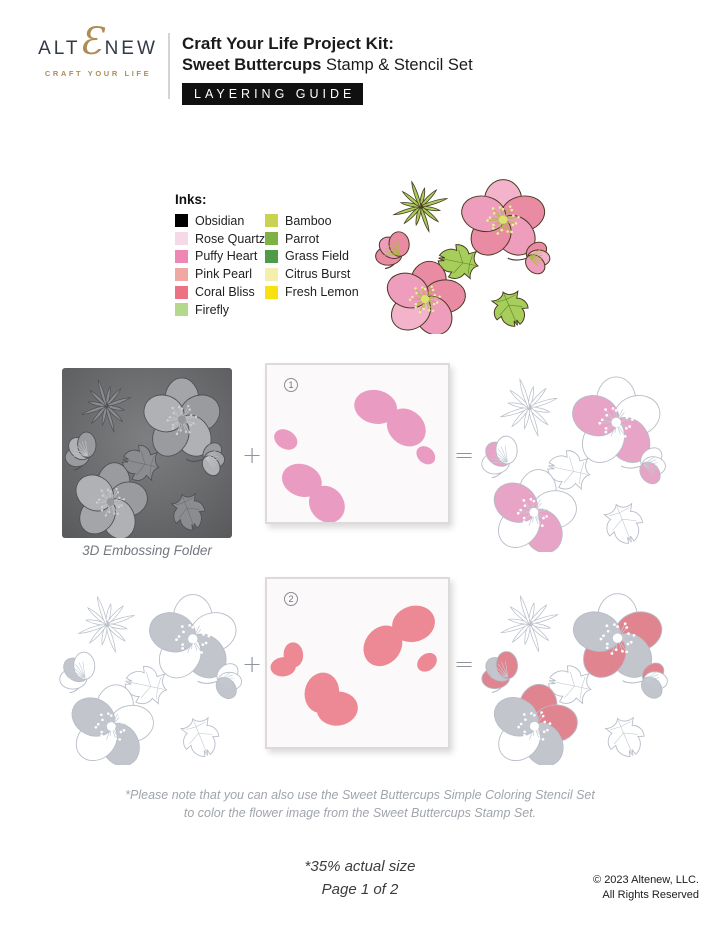 The image size is (720, 932). I want to click on copyright: © 2023 Altenew, LLC. All Rights Reserved, so click(646, 888).